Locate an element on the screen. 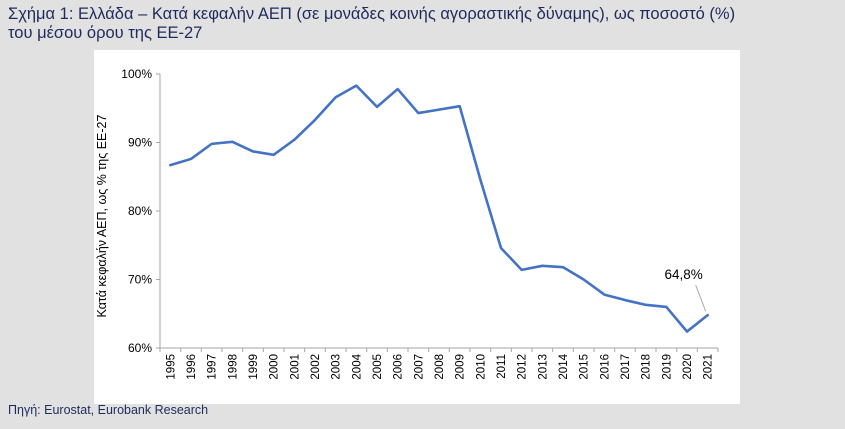 The width and height of the screenshot is (845, 429). x-tick-label: 2008 is located at coordinates (440, 367).